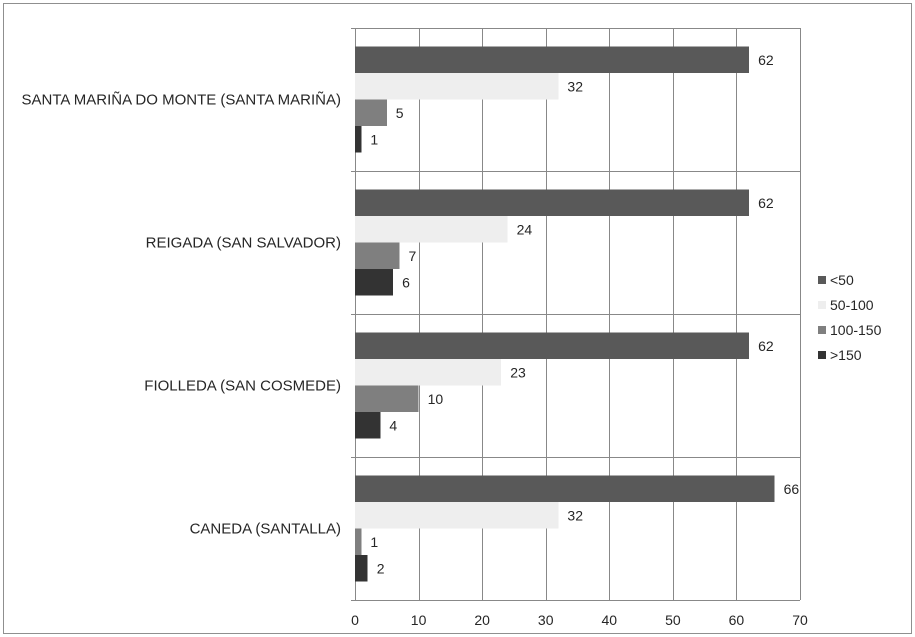  I want to click on data-label: 6, so click(406, 282).